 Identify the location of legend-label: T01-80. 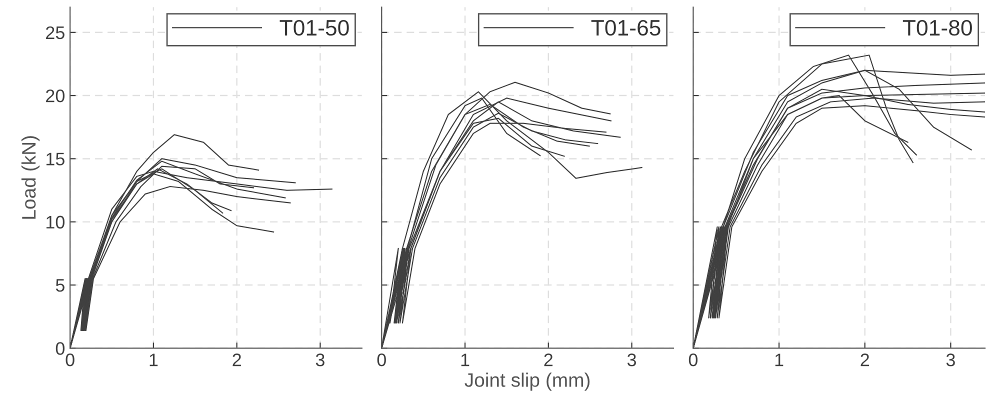
(937, 28).